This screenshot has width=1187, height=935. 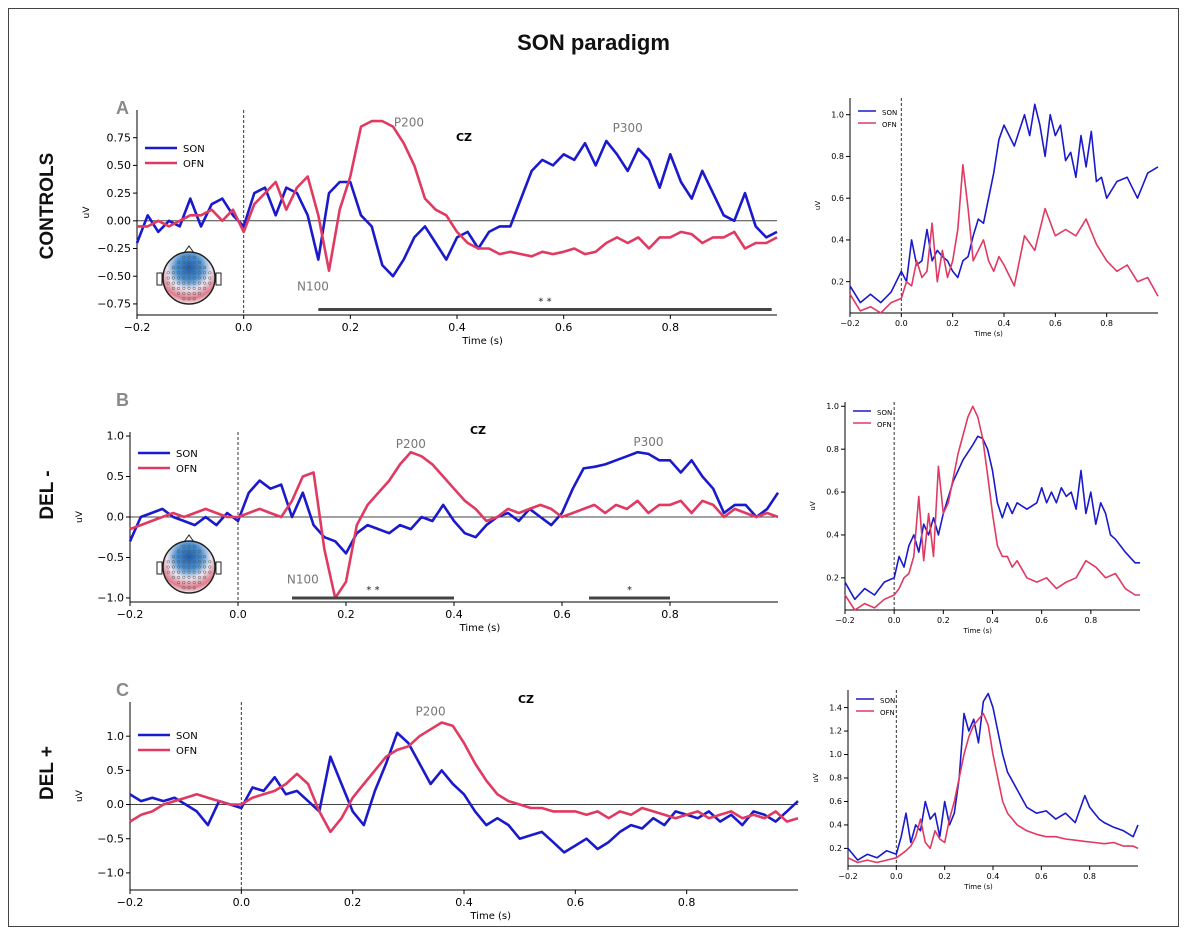 I want to click on y-tick-label-a-inset-3: 0.8, so click(x=837, y=156).